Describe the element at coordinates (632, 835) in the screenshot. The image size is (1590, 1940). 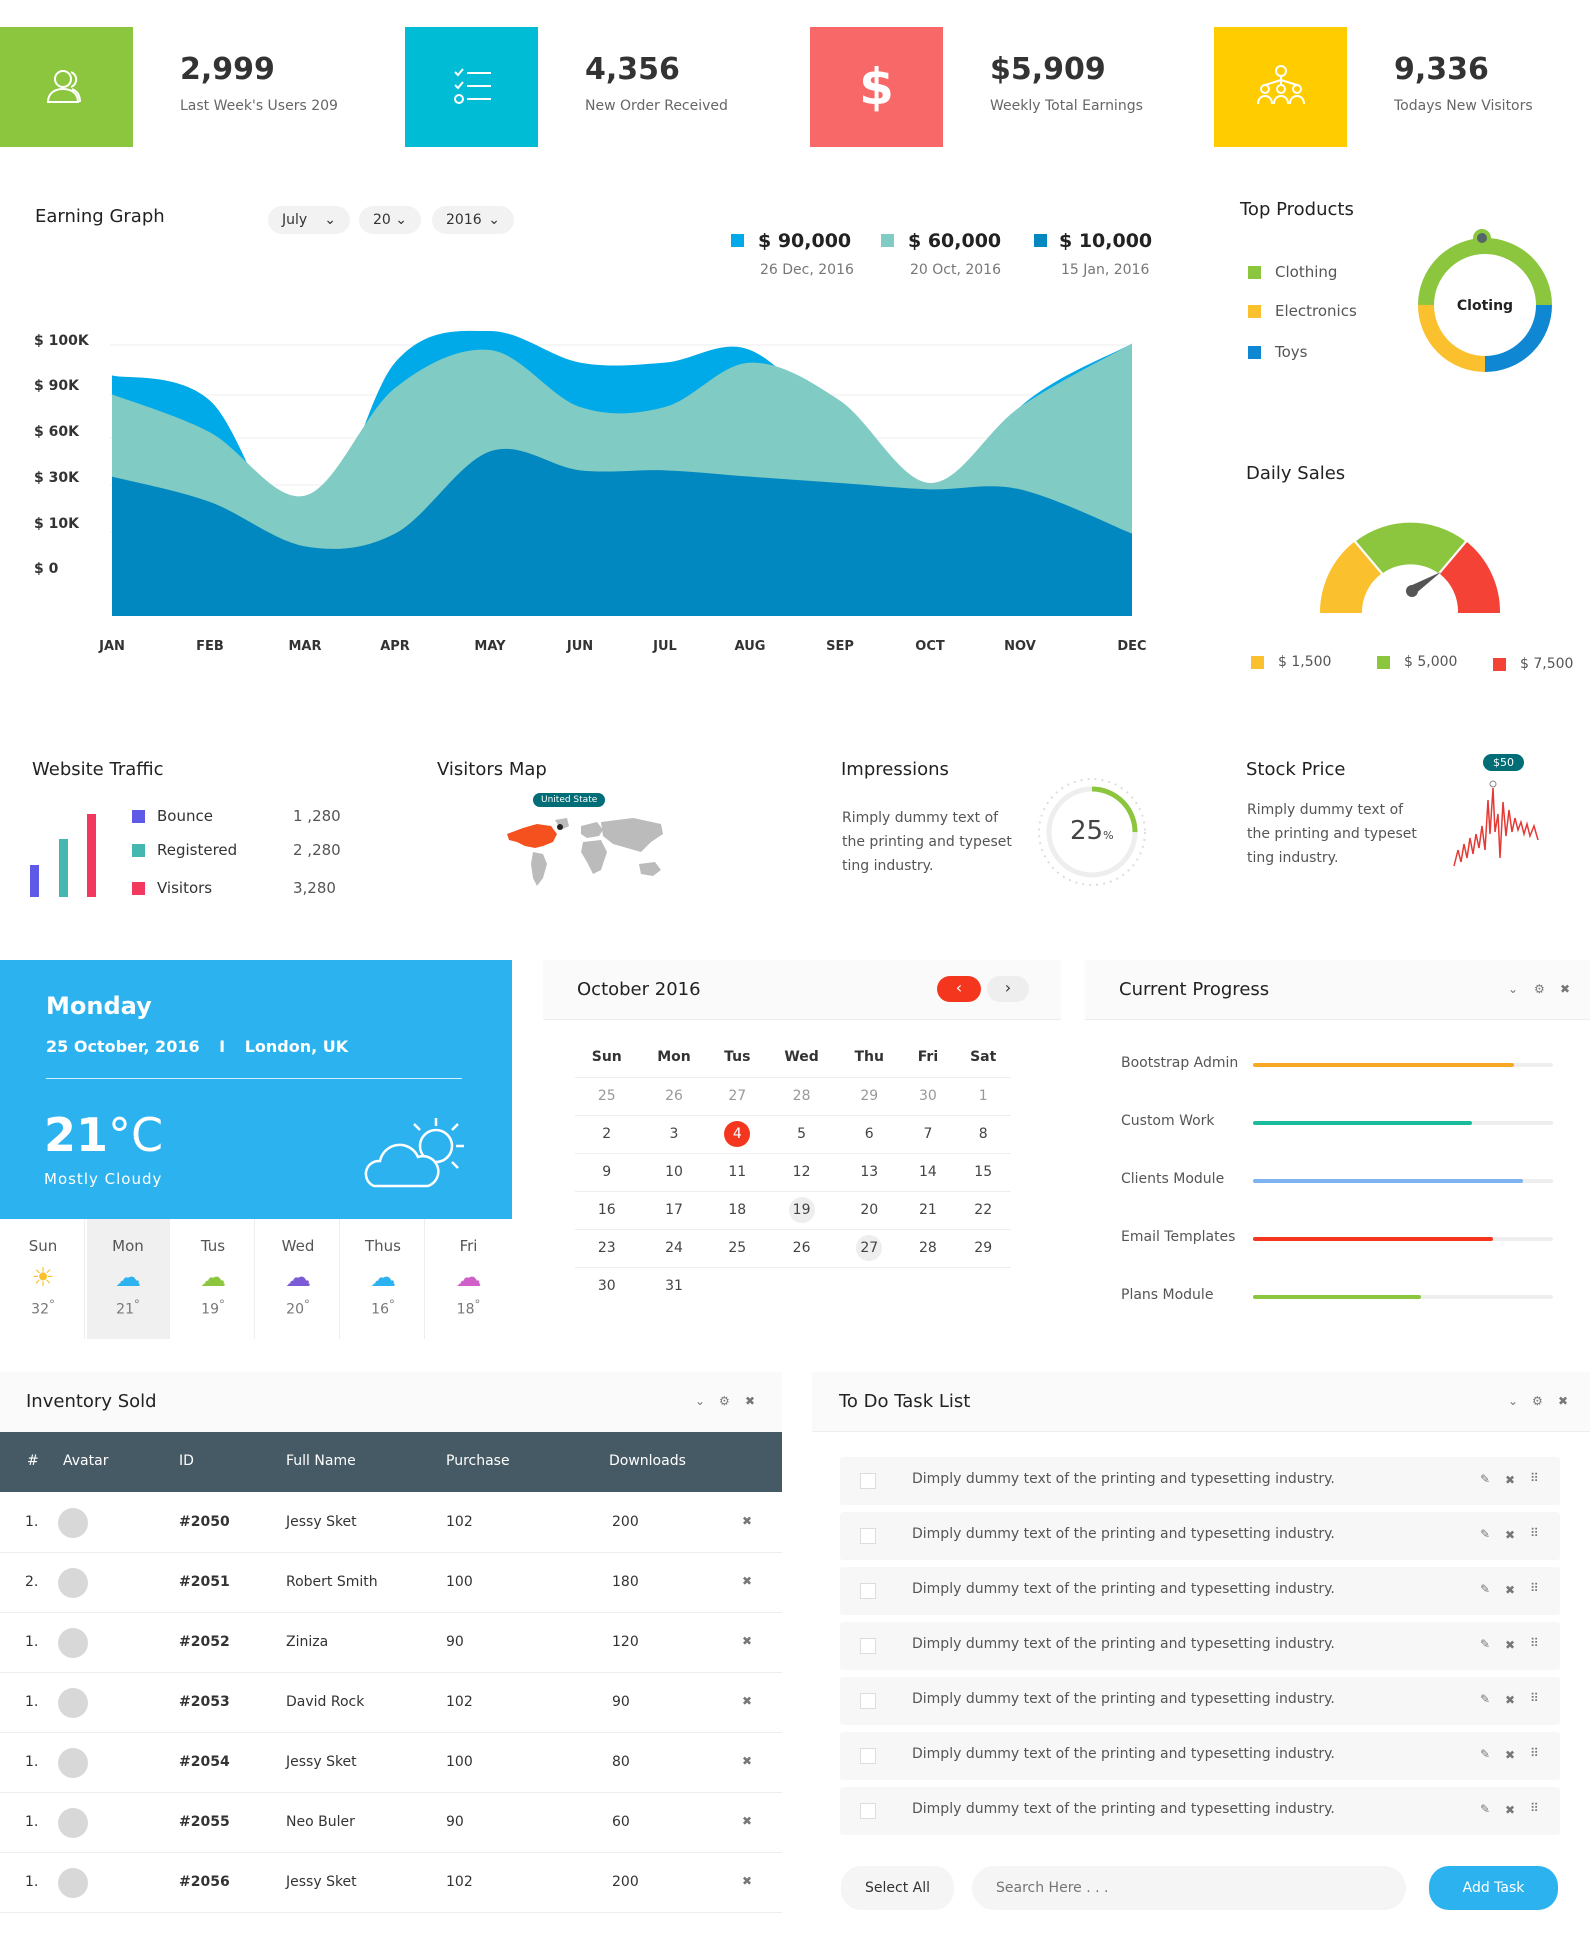
I see `map-asia` at that location.